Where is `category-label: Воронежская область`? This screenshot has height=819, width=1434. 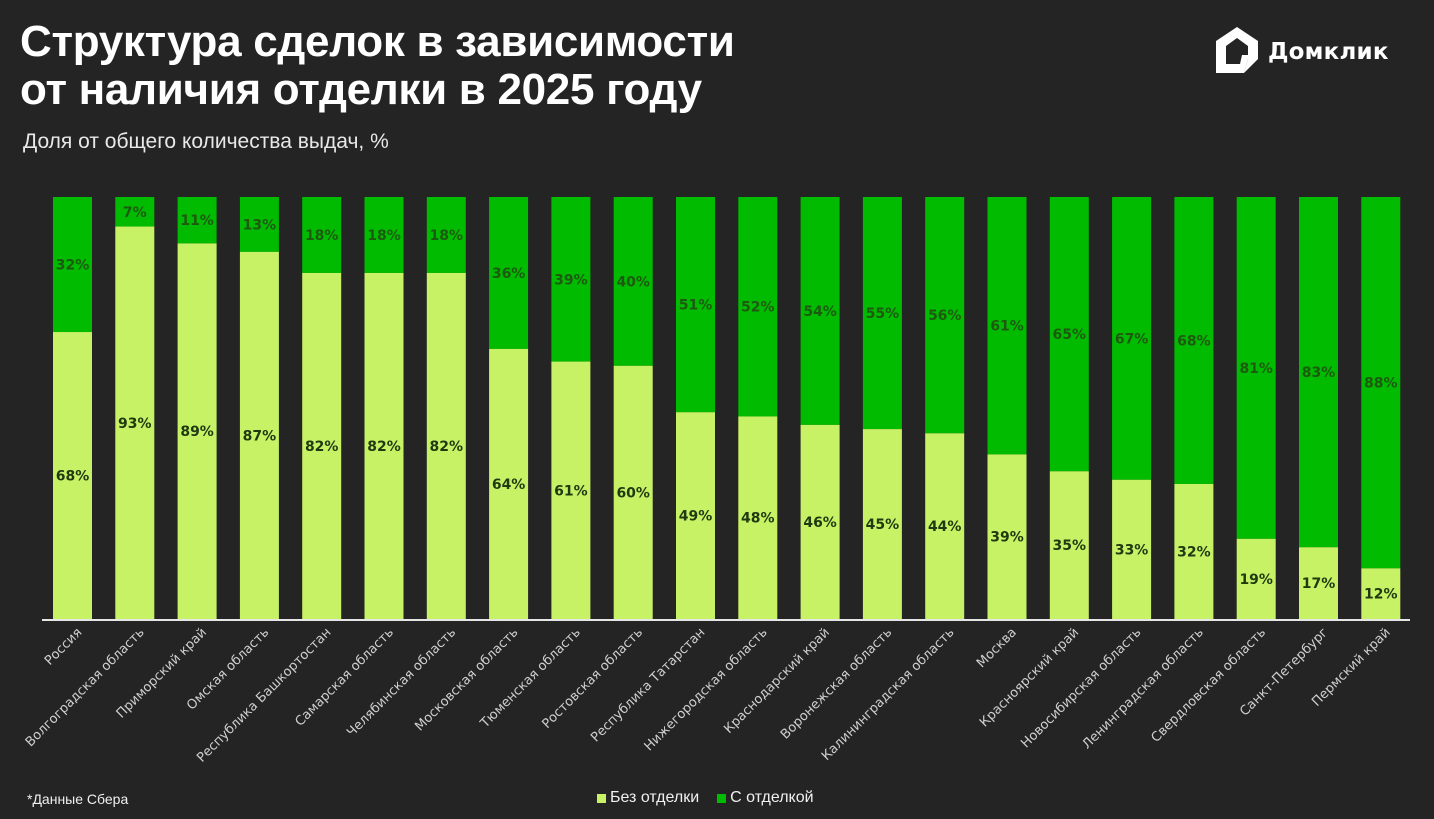
category-label: Воронежская область is located at coordinates (836, 683).